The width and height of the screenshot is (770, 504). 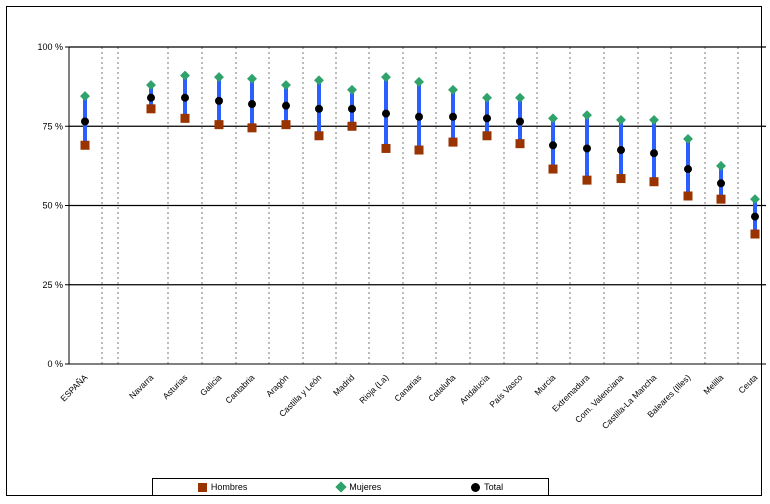 I want to click on x-tick-label: Galicia, so click(x=211, y=385).